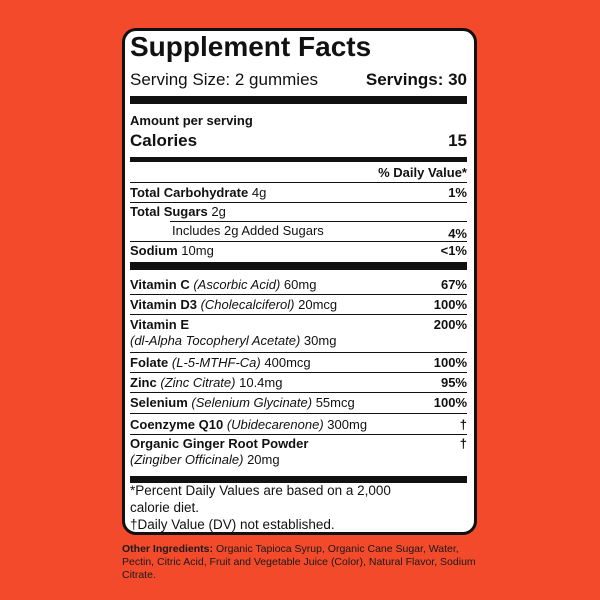 The image size is (600, 600). I want to click on row: Folate (L-5-MTHF-Ca) 400mcg, so click(298, 363).